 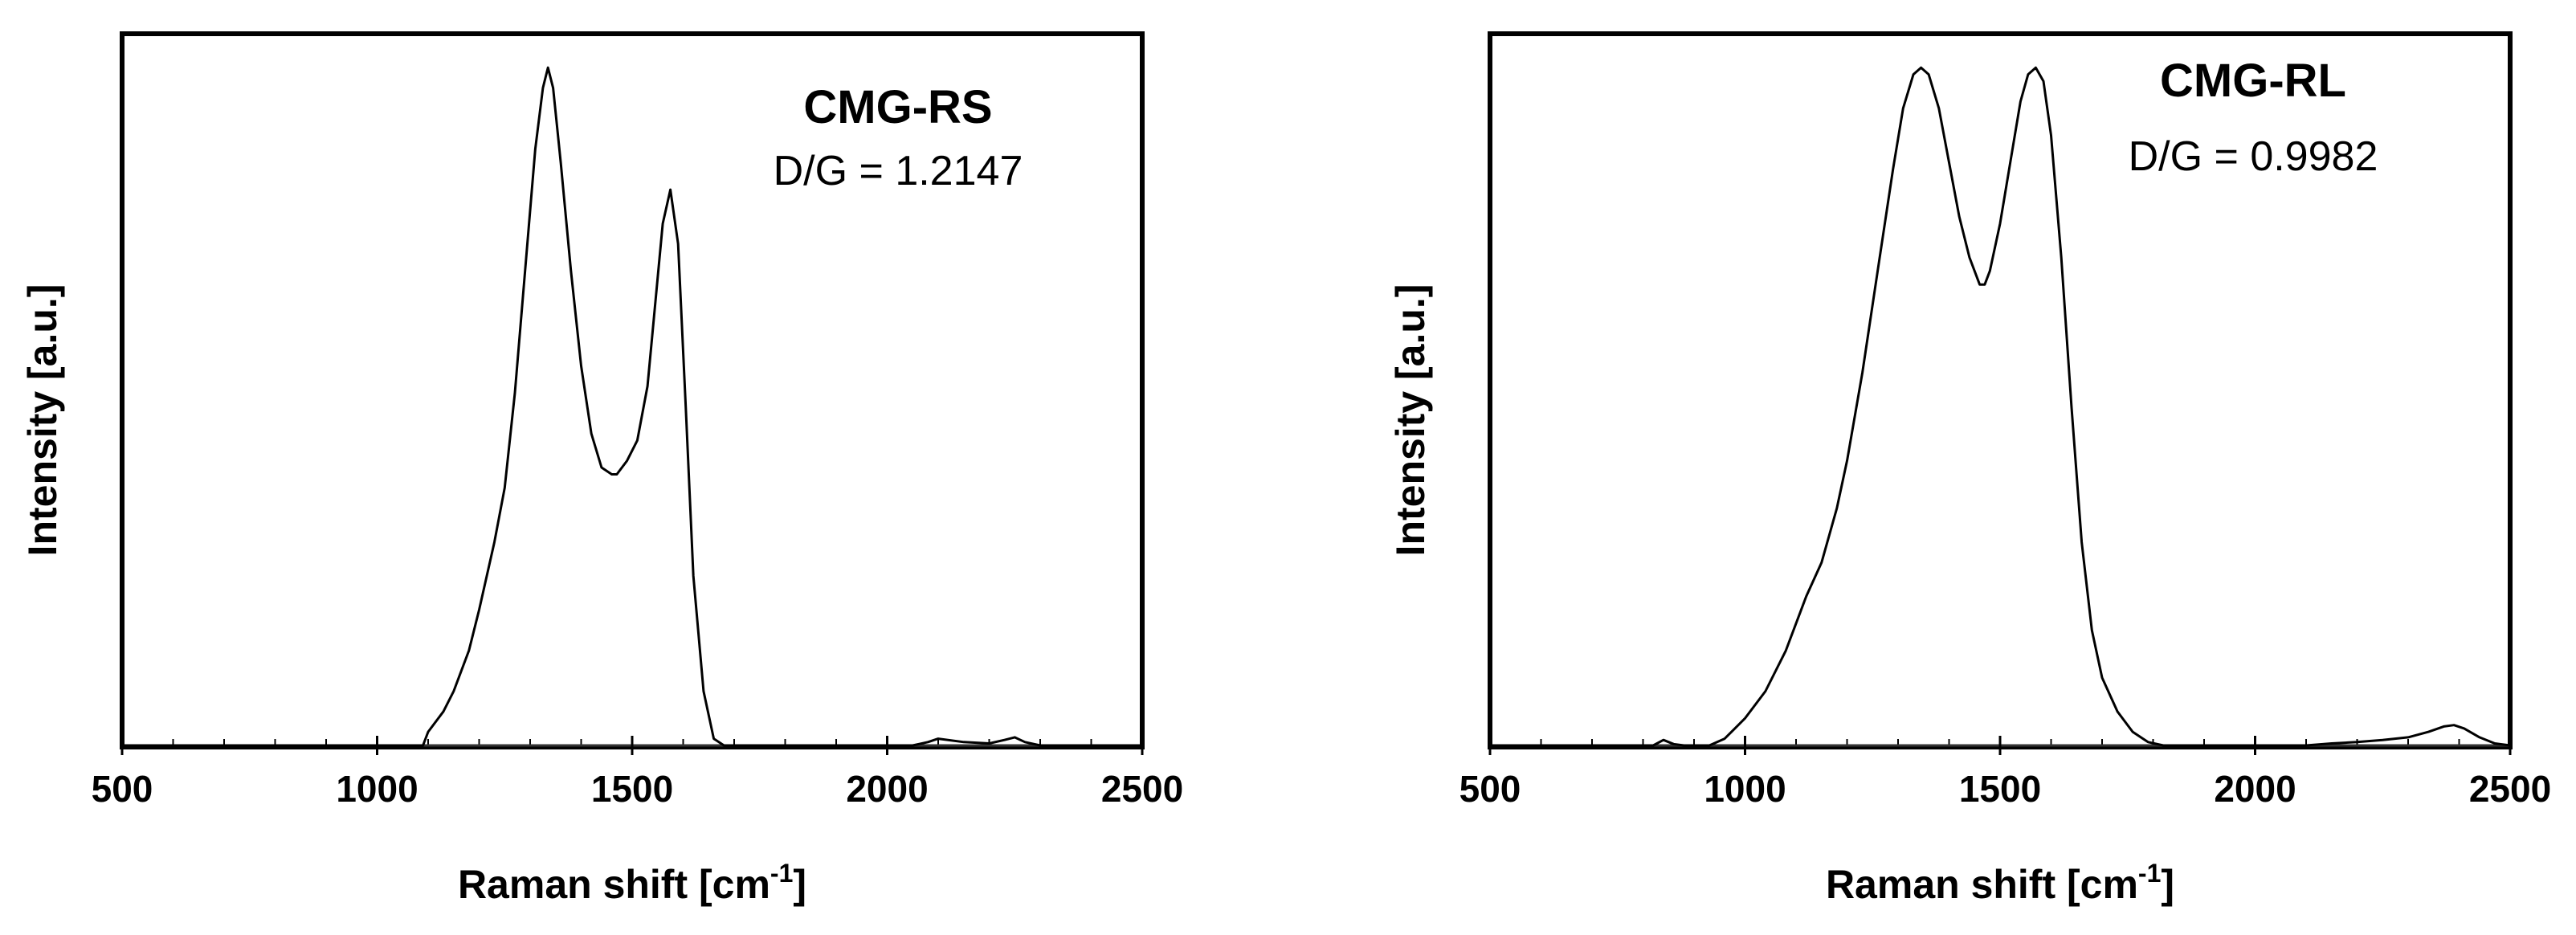 I want to click on x-tick-label-cmg-rl-2000: 2000, so click(x=2255, y=789).